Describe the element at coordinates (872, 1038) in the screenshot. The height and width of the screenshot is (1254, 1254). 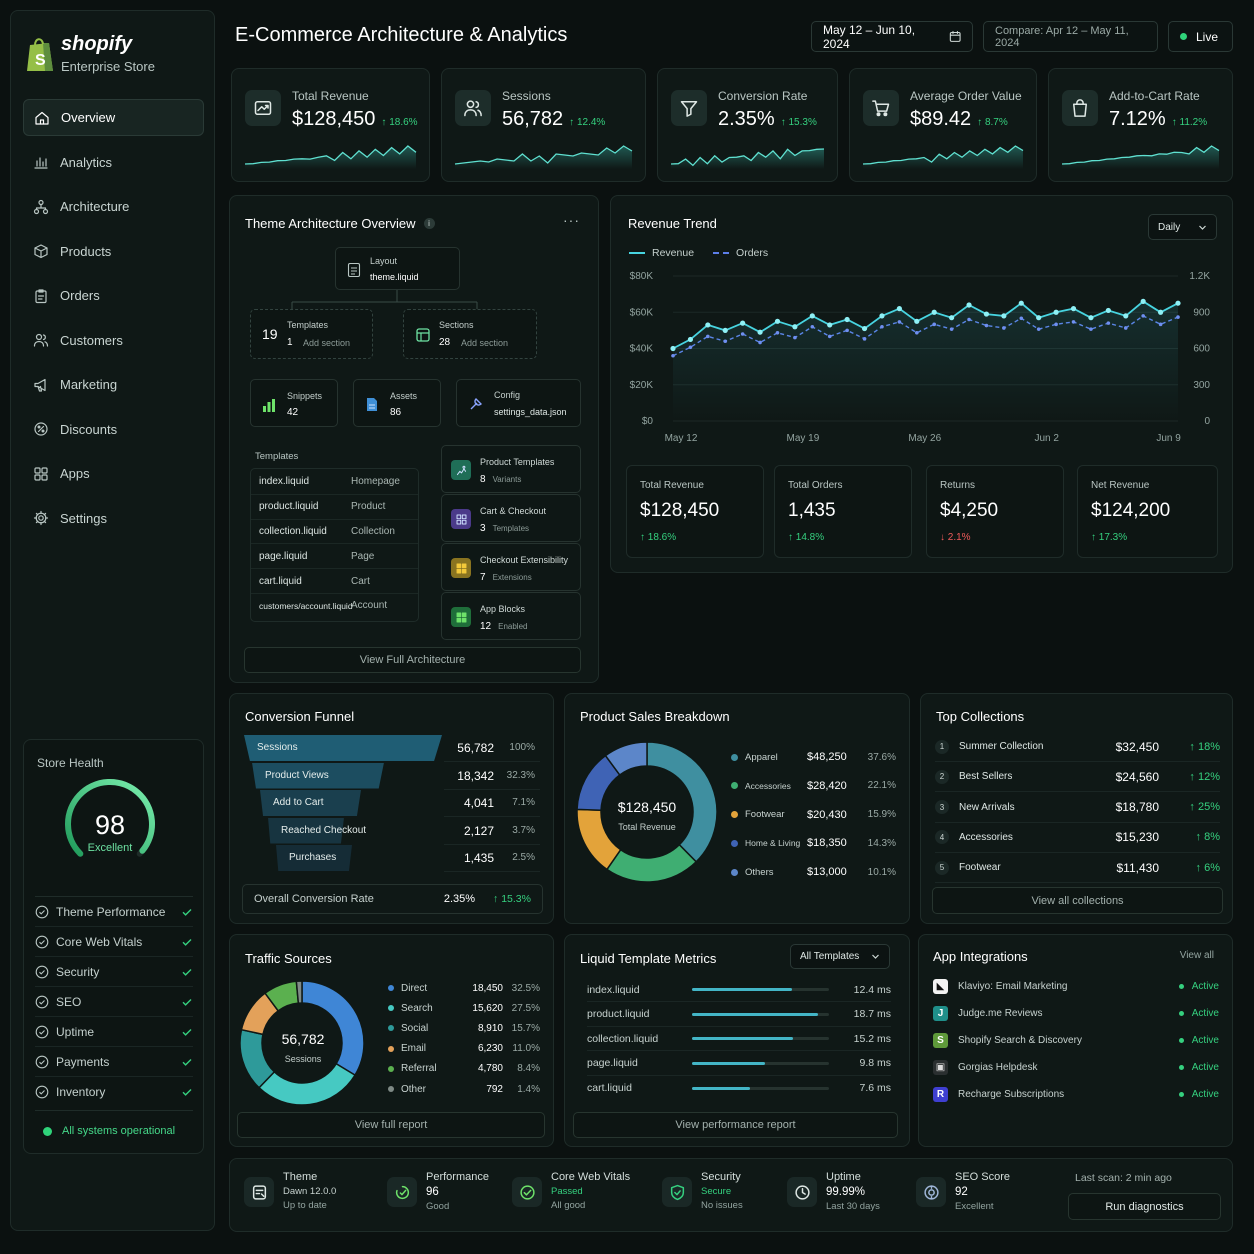
I see `render-time: 15.2 ms` at that location.